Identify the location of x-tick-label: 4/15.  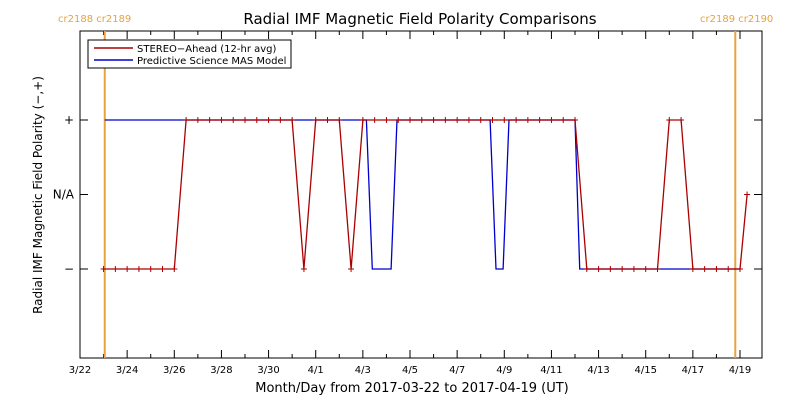
(645, 370).